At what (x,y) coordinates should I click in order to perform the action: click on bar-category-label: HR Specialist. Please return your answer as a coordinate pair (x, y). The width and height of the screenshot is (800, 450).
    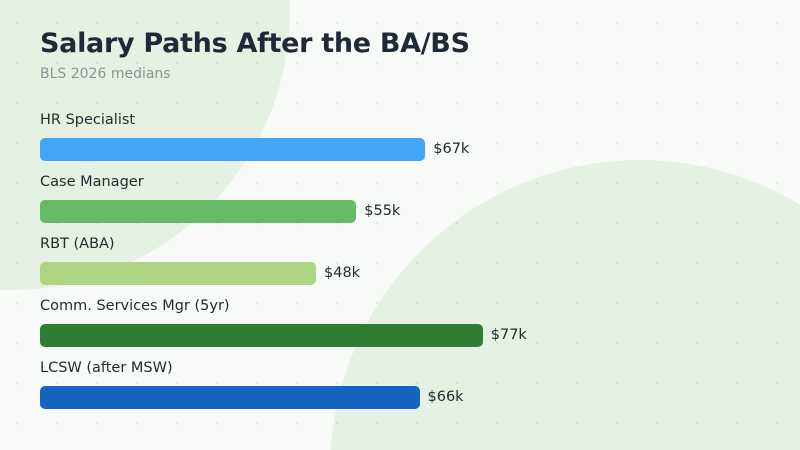
    Looking at the image, I should click on (88, 120).